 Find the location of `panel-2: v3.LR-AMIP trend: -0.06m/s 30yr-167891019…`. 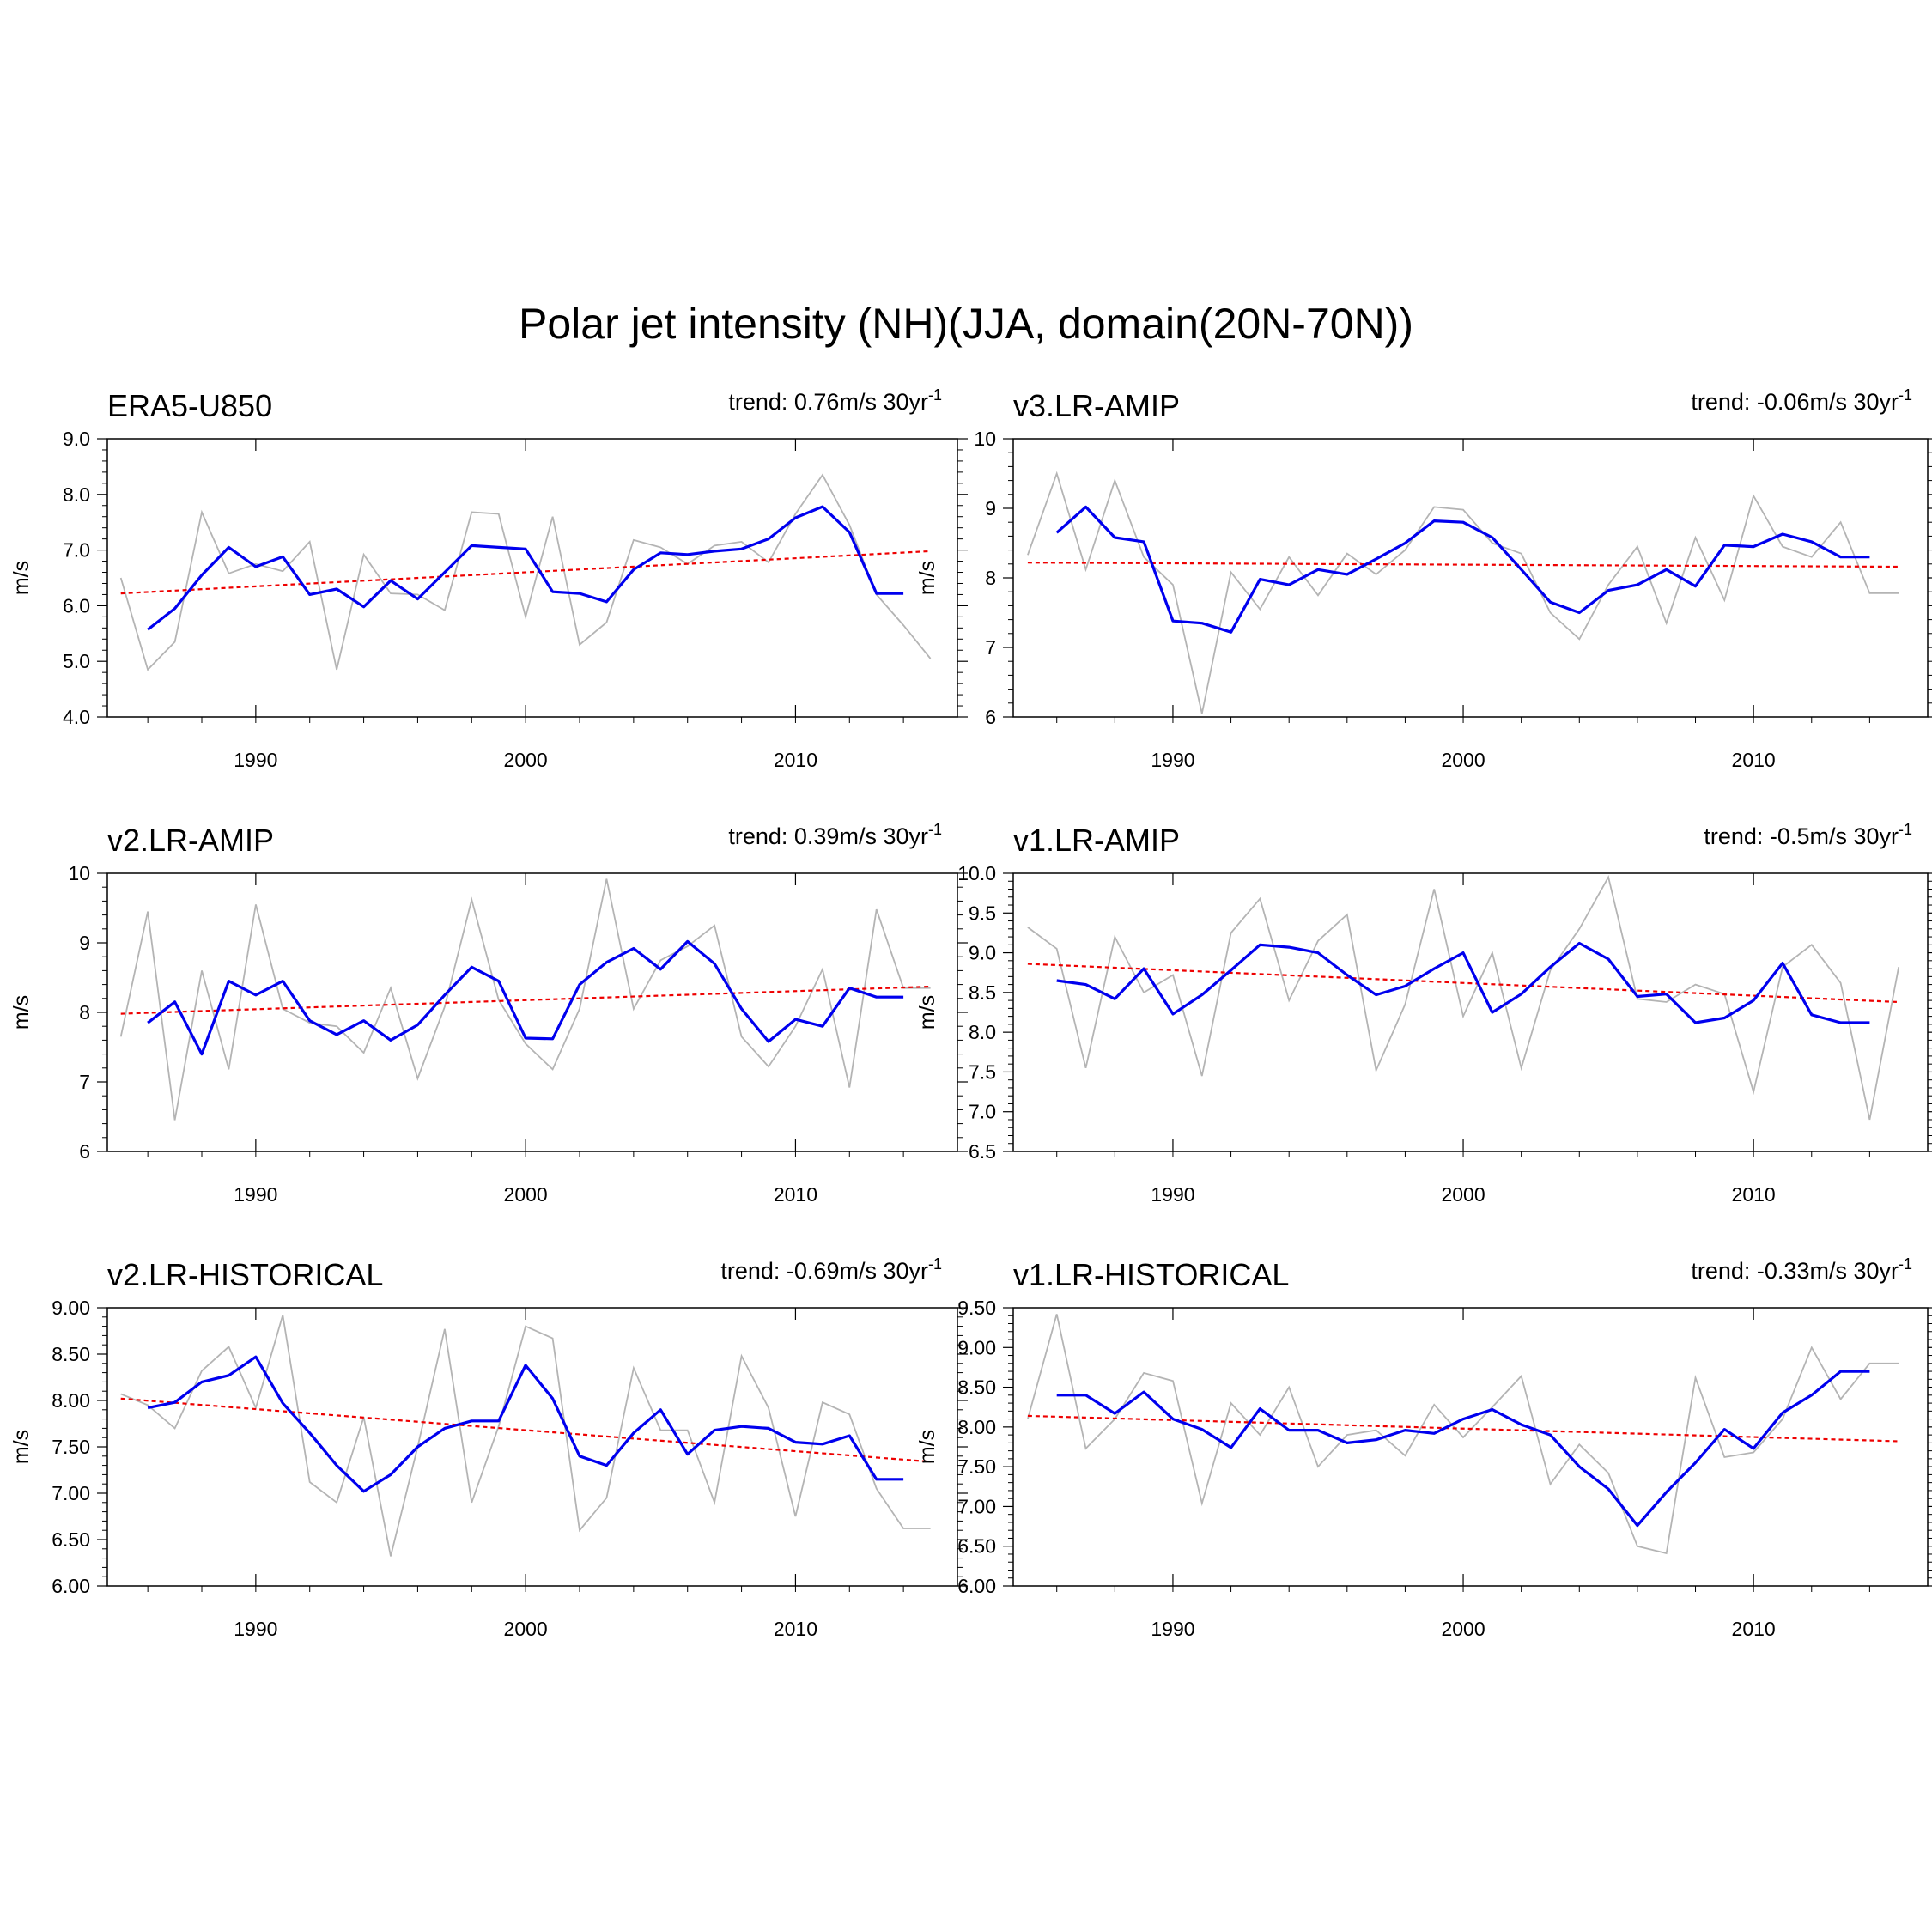

panel-2: v3.LR-AMIP trend: -0.06m/s 30yr-167891019… is located at coordinates (1423, 578).